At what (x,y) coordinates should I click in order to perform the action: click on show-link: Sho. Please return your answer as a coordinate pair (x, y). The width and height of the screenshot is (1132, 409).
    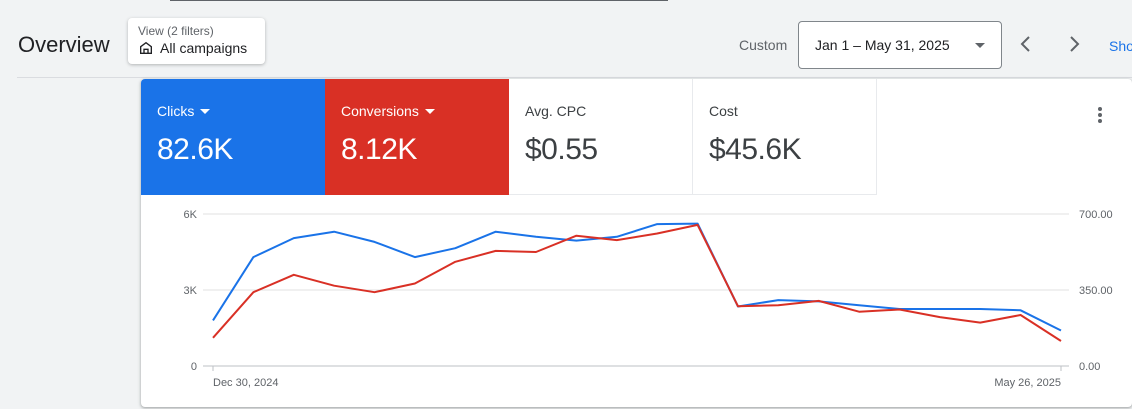
    Looking at the image, I should click on (1120, 46).